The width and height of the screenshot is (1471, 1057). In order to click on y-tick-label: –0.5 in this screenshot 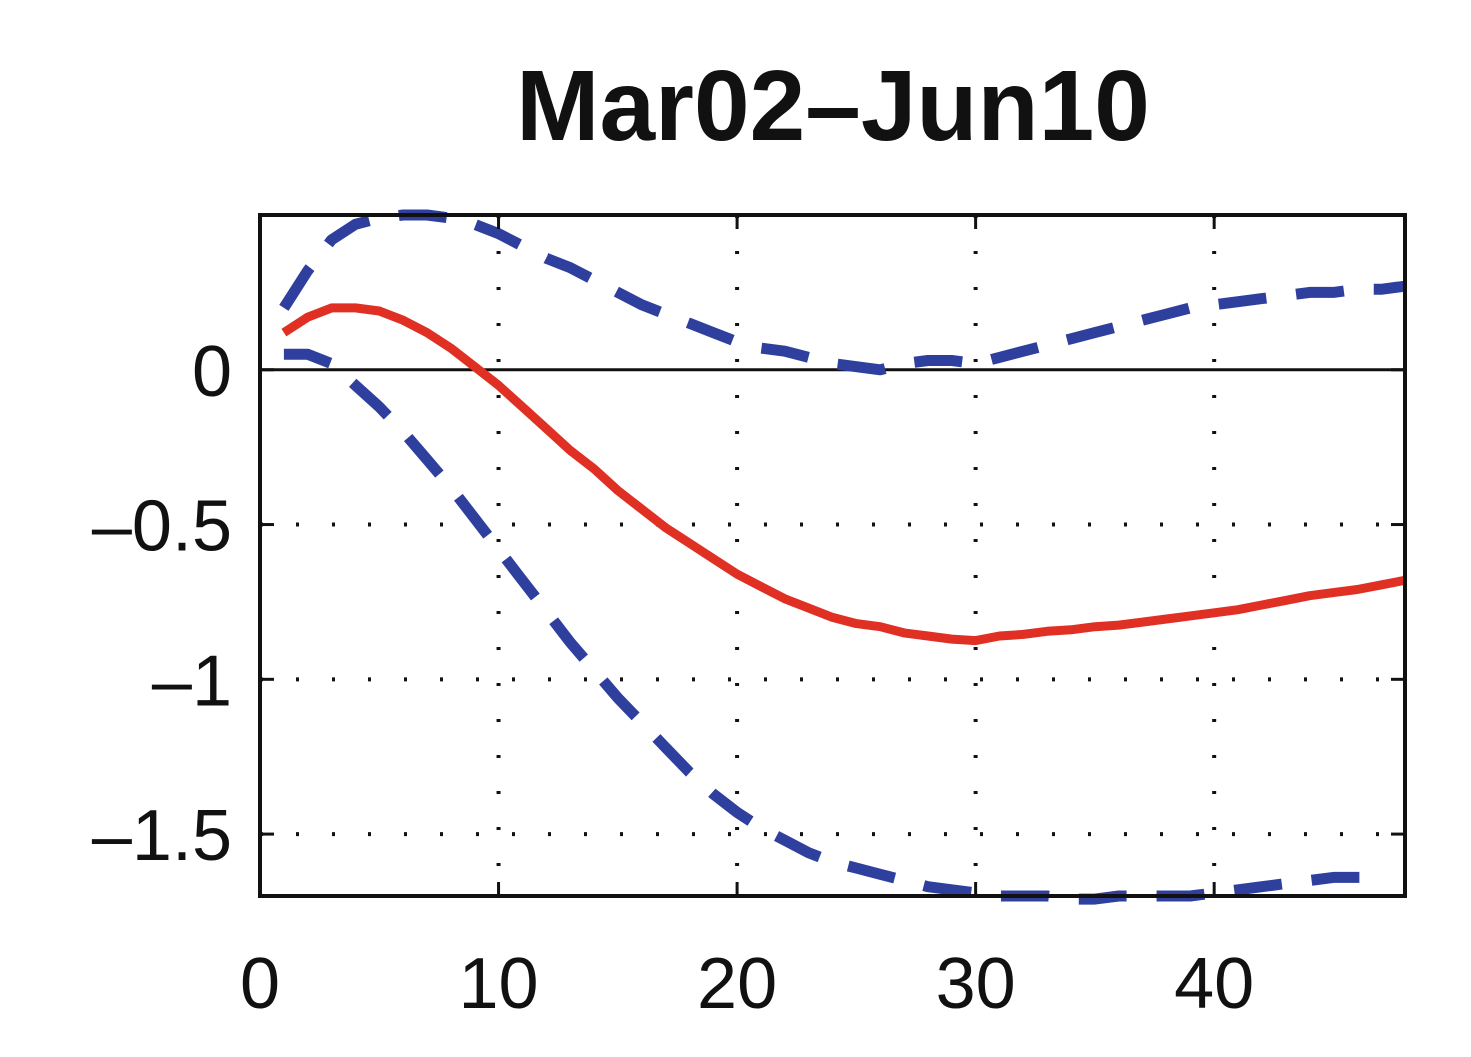, I will do `click(162, 527)`.